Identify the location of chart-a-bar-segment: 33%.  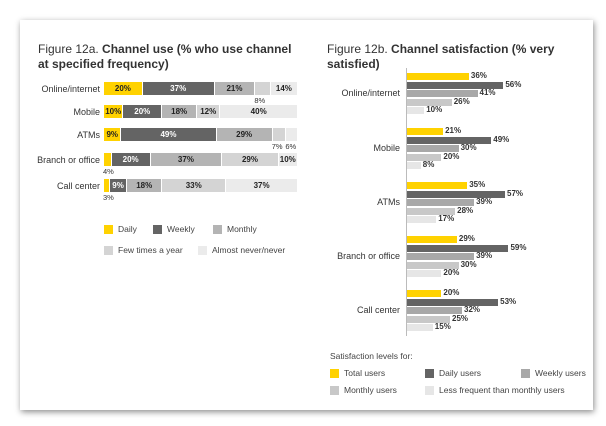
(194, 185).